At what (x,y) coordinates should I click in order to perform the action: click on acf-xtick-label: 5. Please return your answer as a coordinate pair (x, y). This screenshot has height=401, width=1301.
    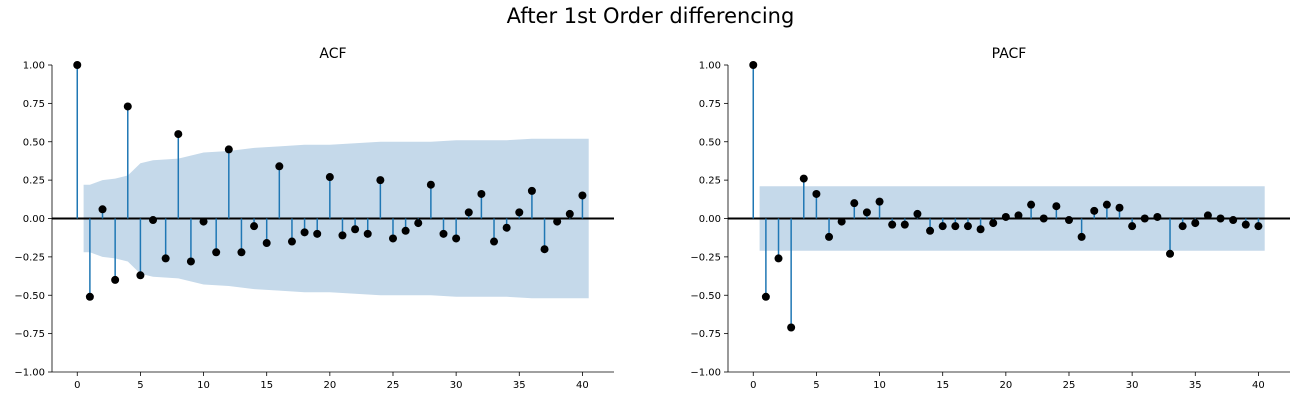
    Looking at the image, I should click on (140, 385).